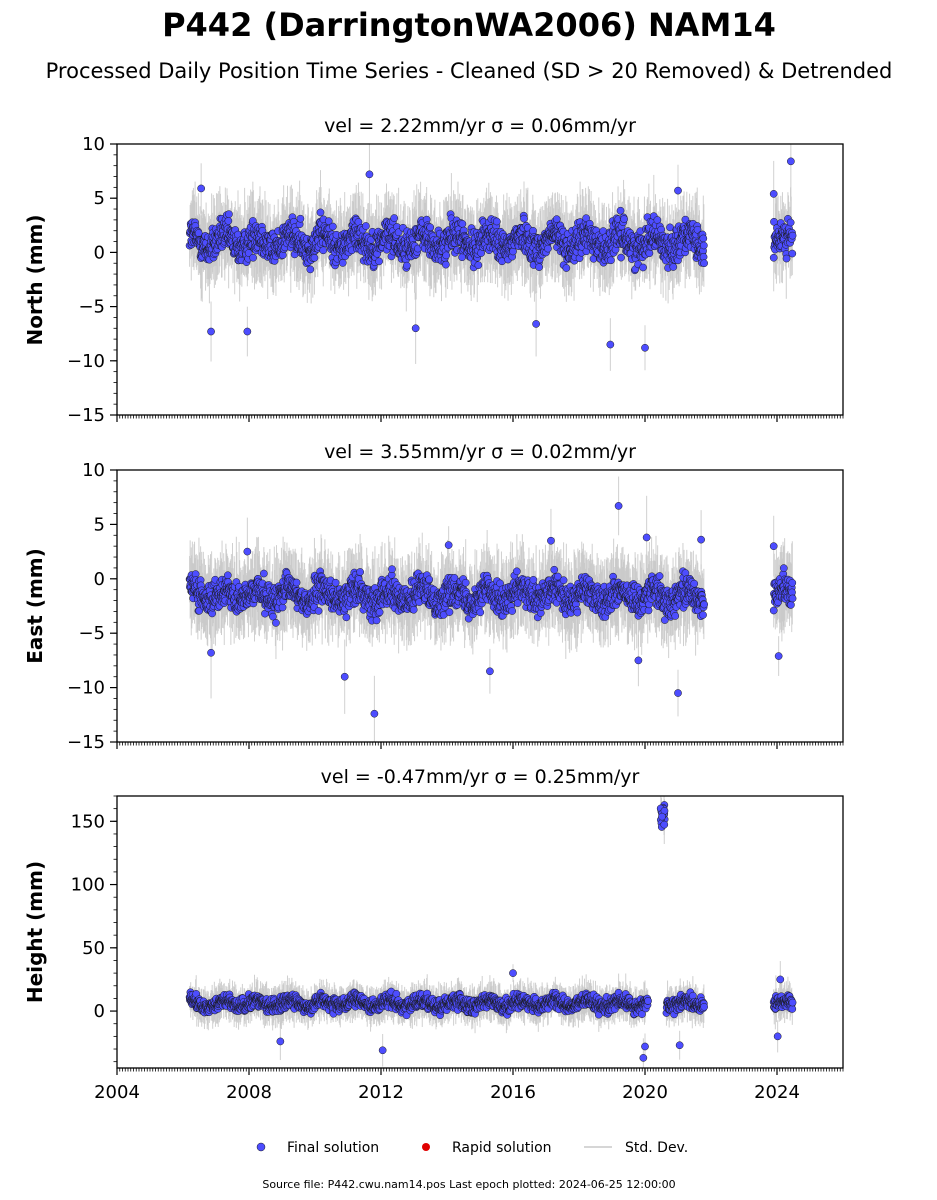 The image size is (937, 1200). I want to click on y-tick-label: −5, so click(91, 307).